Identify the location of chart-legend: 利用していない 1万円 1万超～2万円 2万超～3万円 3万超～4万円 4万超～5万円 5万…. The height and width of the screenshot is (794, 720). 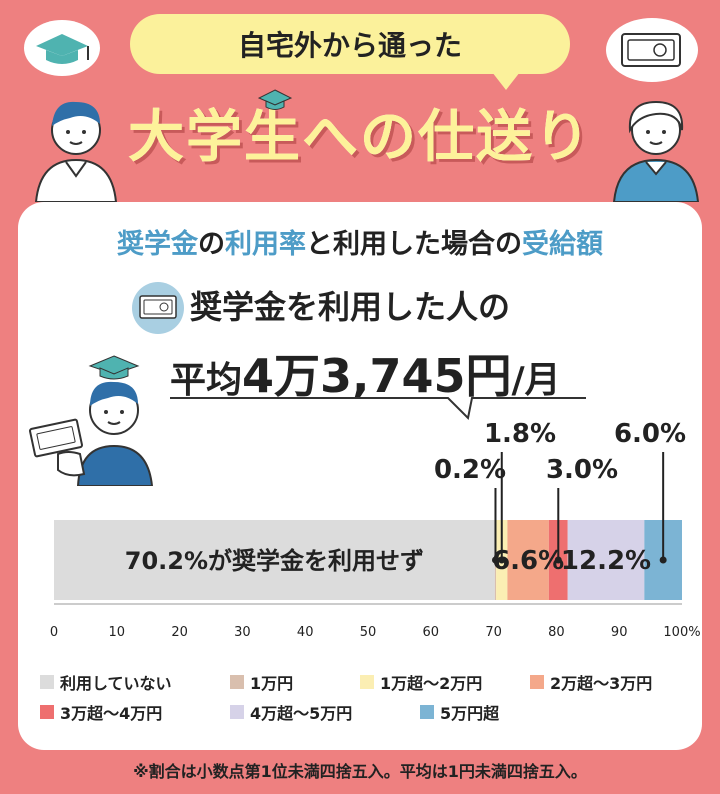
(370, 705).